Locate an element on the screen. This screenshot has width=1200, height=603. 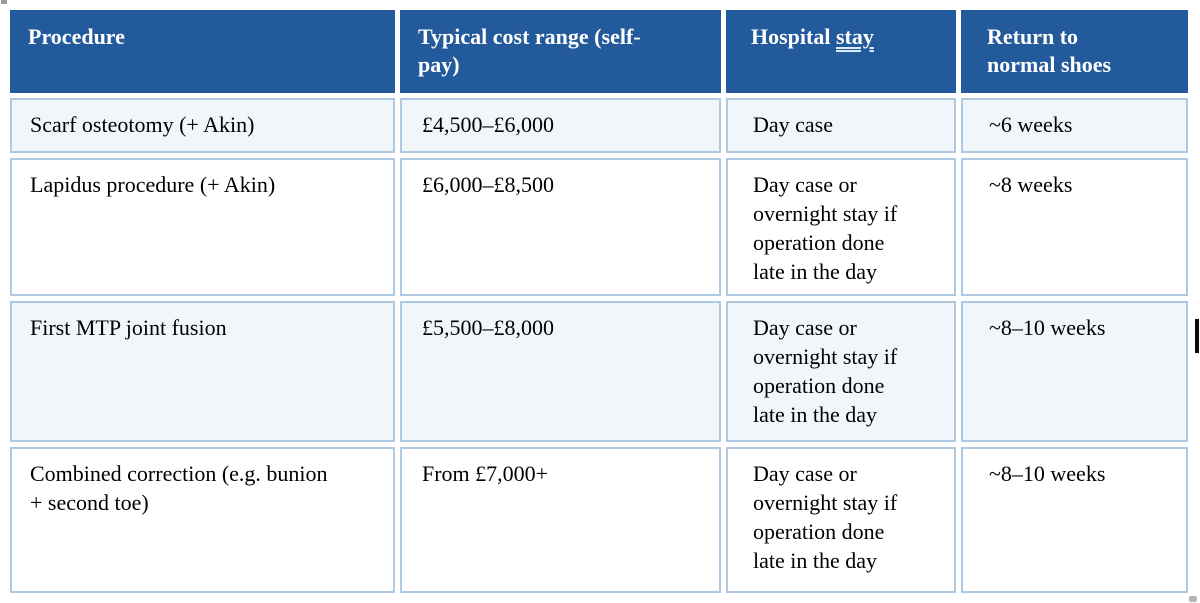
cell-cost-range: £5,500–£8,000 is located at coordinates (560, 371).